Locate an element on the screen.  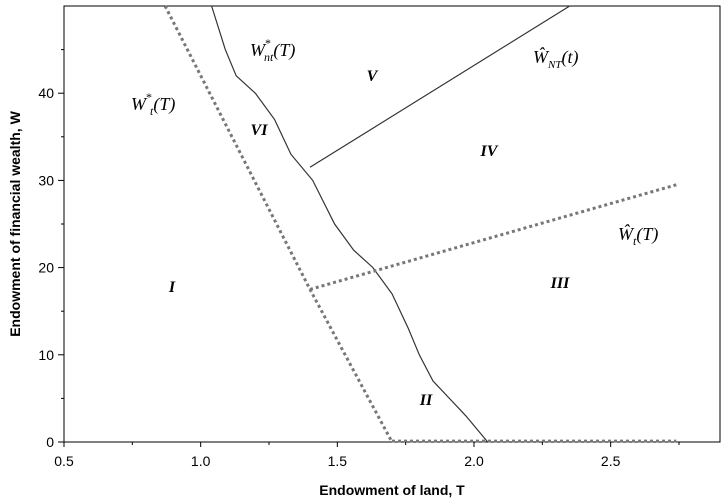
x-axis-title: Endowment of land, T is located at coordinates (392, 490).